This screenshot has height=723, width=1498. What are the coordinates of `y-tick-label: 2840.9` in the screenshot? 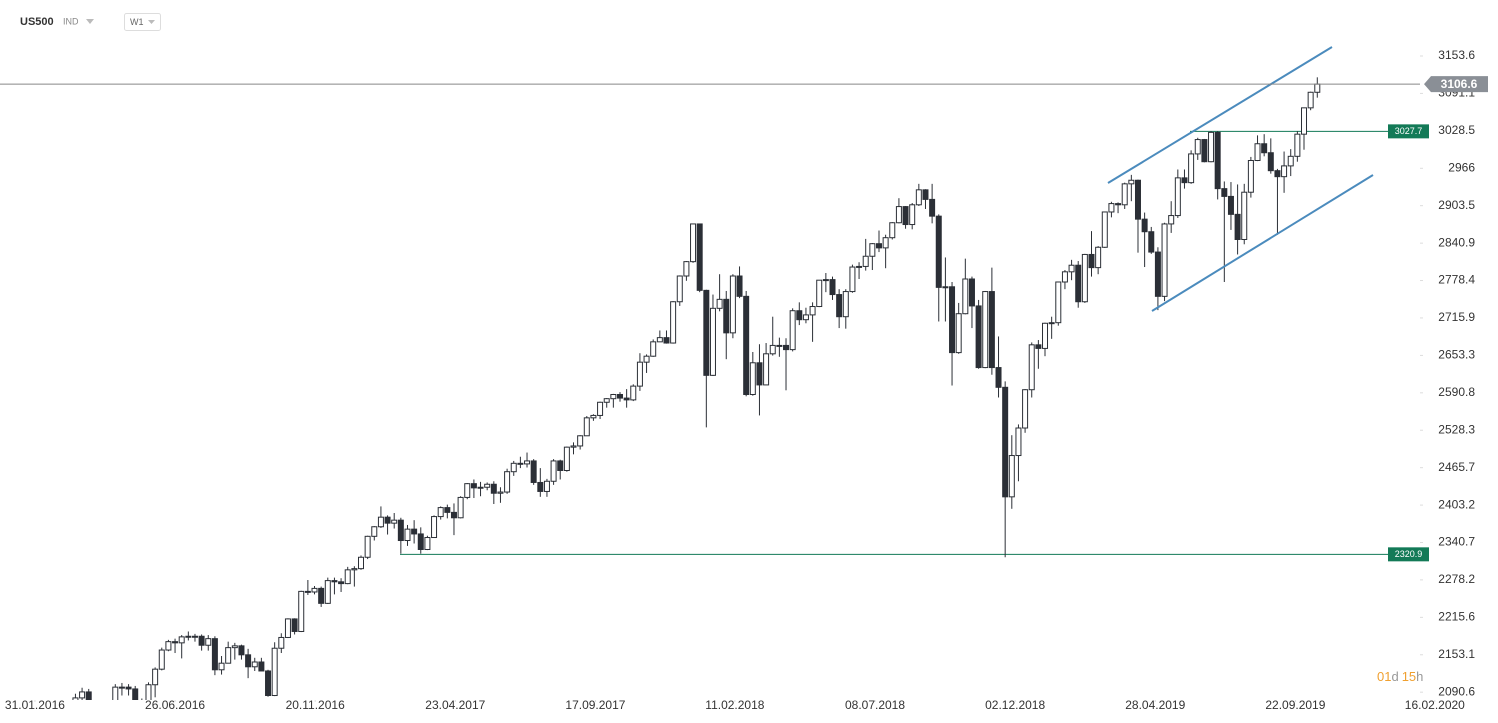 It's located at (1456, 242).